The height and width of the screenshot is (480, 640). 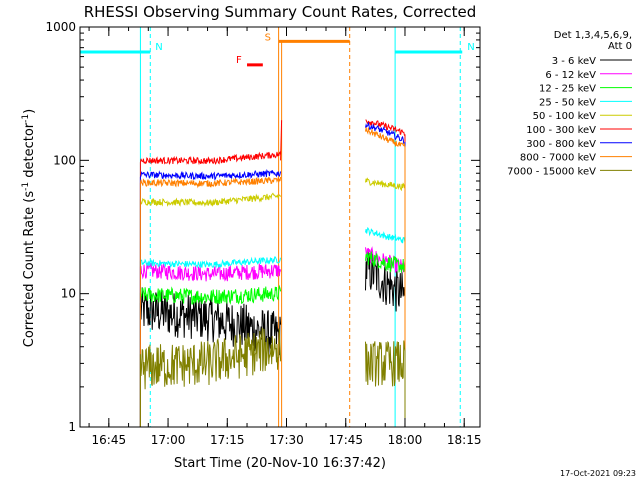 I want to click on legend-title-line: Det 1,3,4,5,6,9,, so click(x=593, y=35).